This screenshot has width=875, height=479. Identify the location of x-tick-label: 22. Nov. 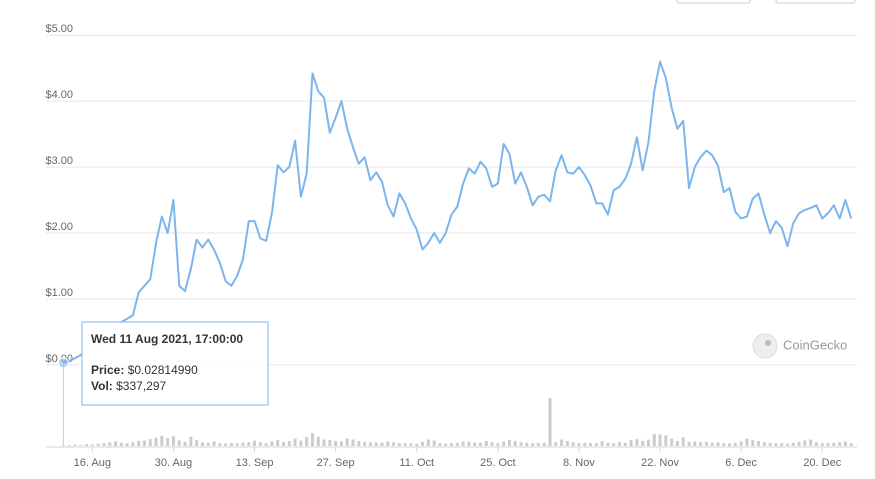
(660, 463).